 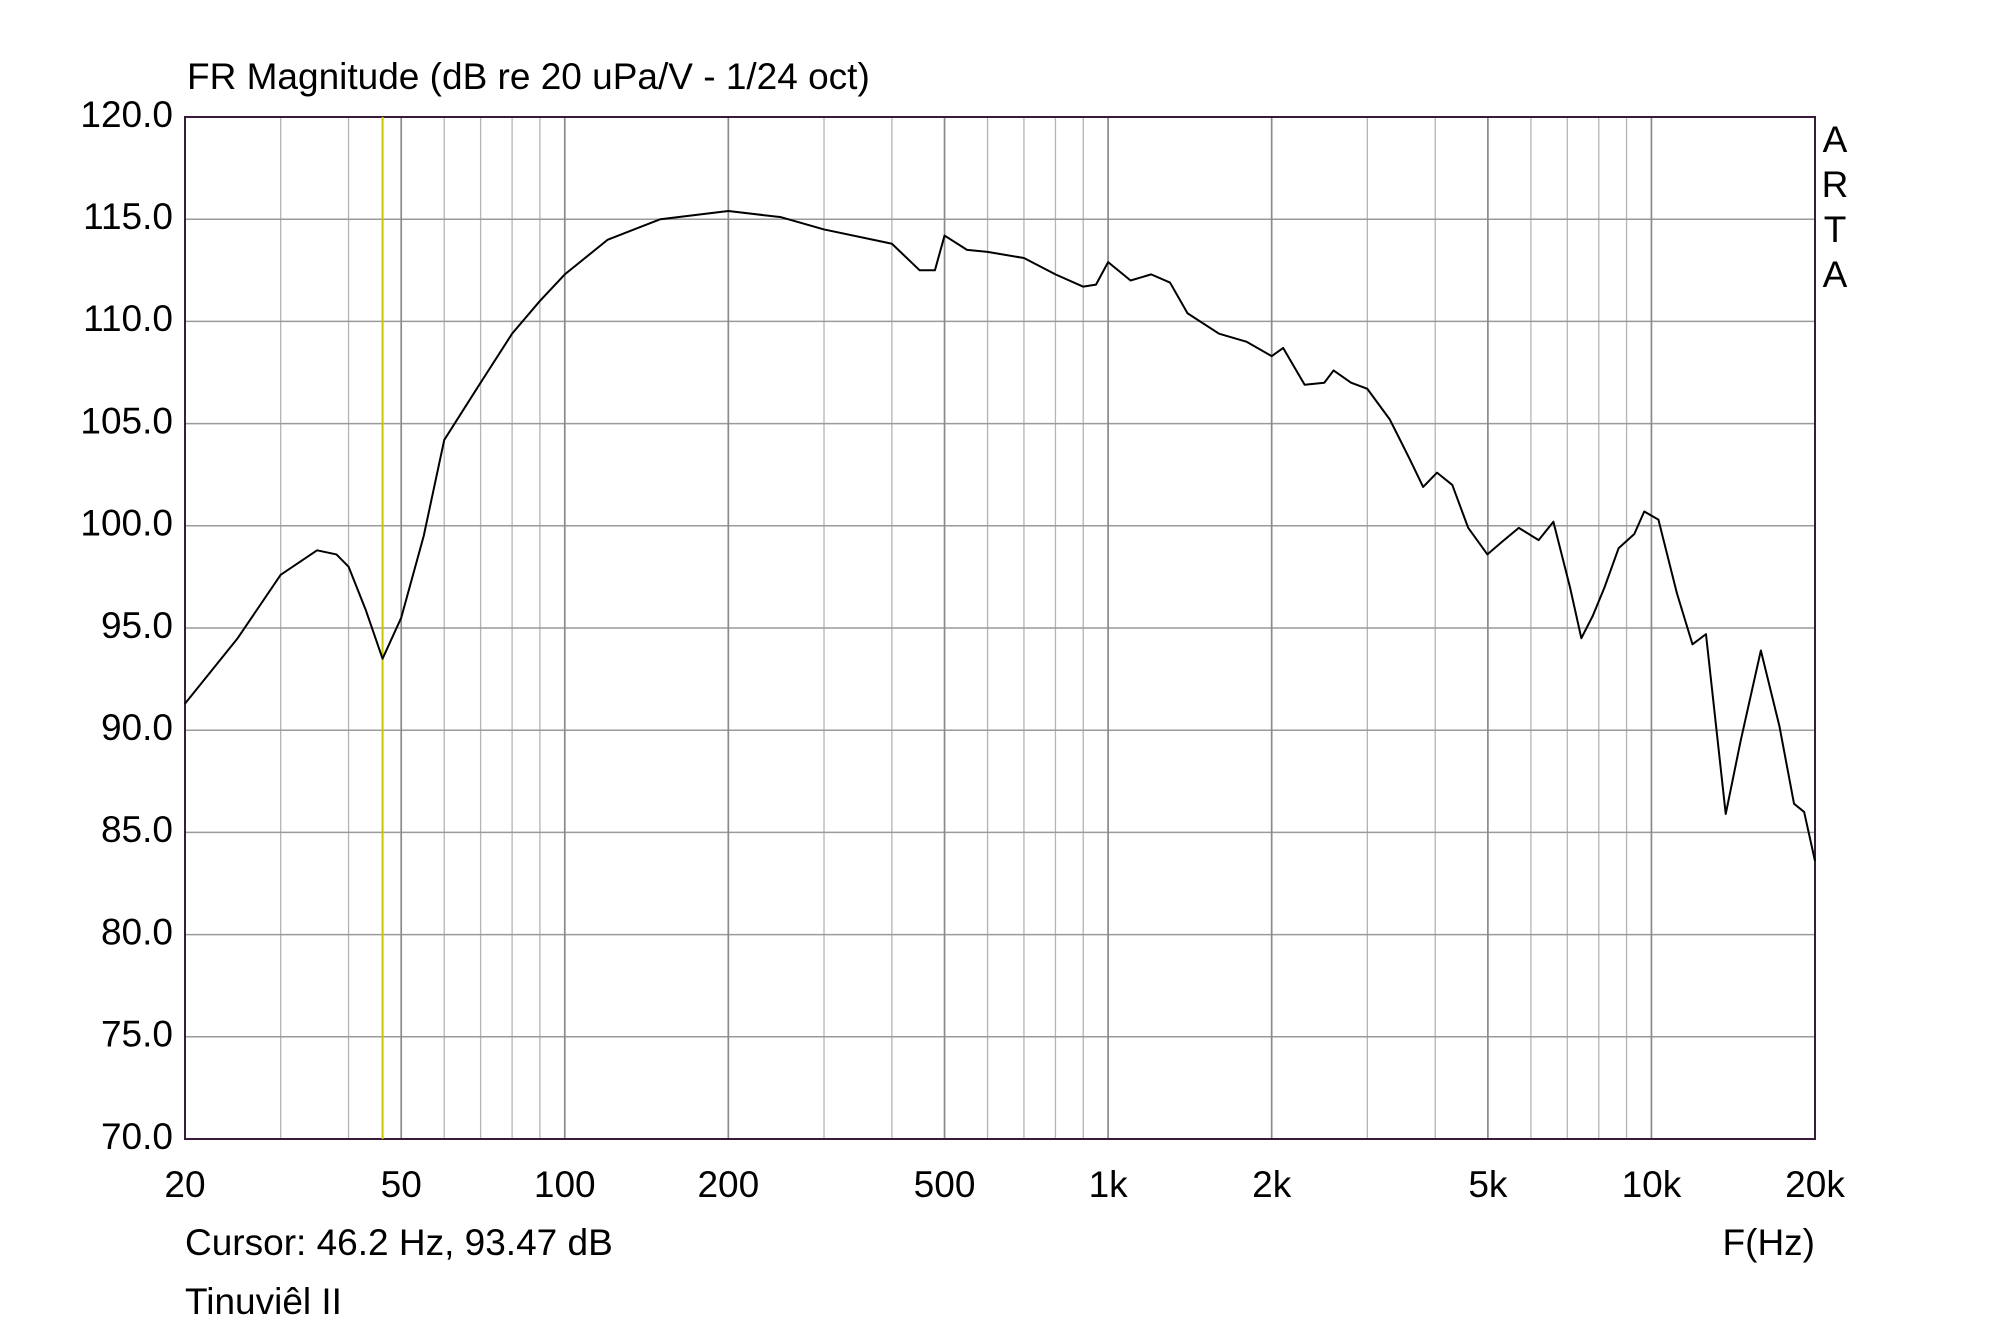 I want to click on x-axis-label: F(Hz), so click(x=1769, y=1242).